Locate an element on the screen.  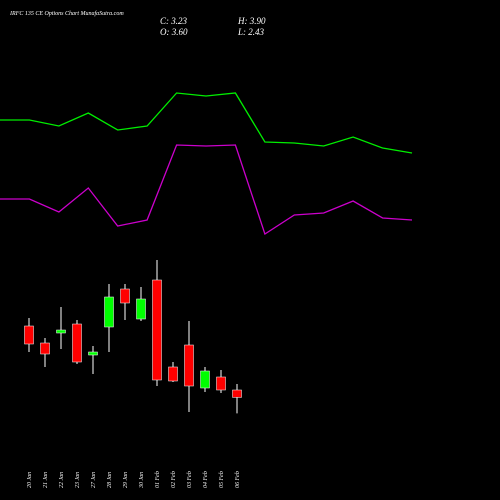
header-open: O: 3.60 is located at coordinates (174, 32).